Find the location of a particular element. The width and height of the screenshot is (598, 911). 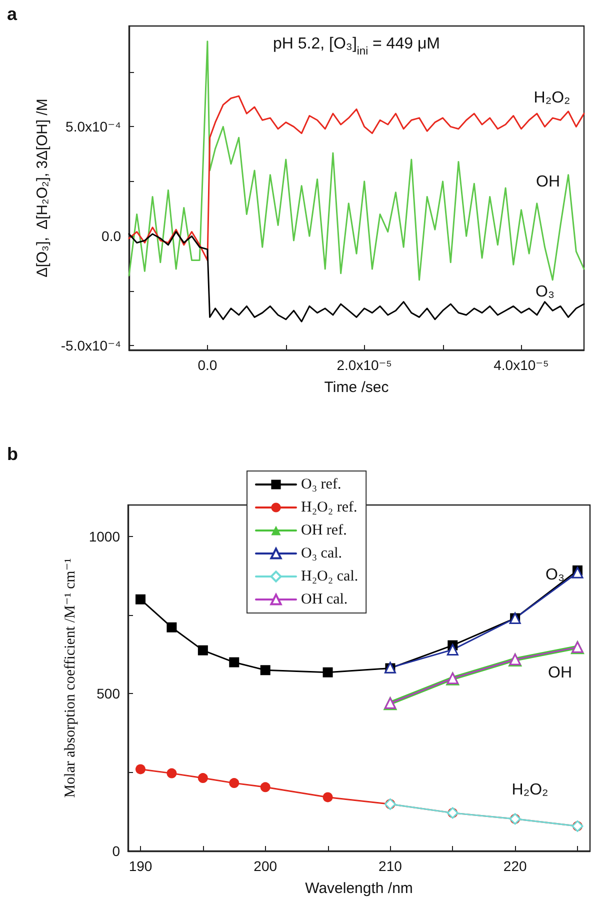

legend-label: O₃ ref. is located at coordinates (321, 484).